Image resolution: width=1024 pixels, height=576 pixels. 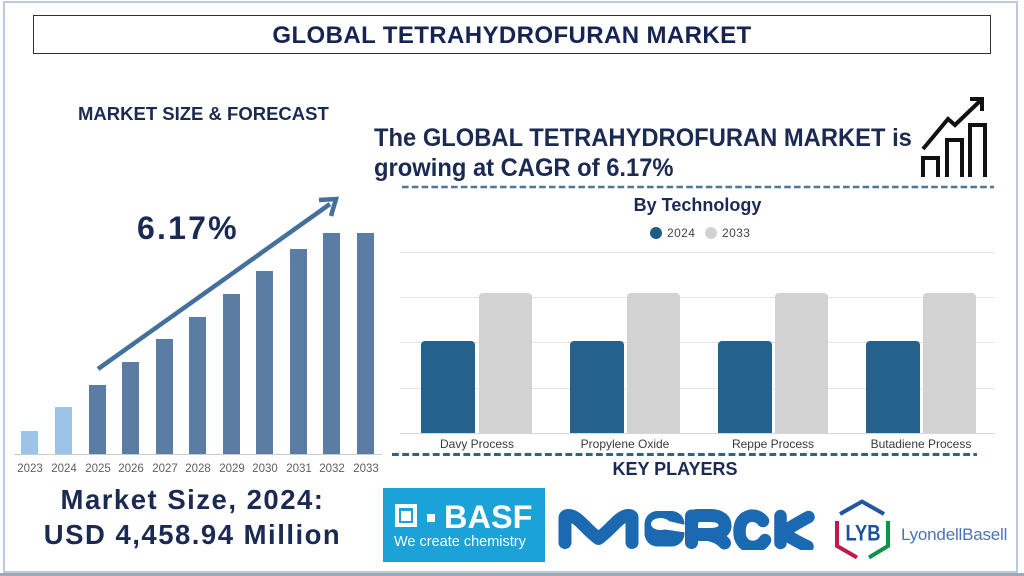 What do you see at coordinates (863, 533) in the screenshot?
I see `svg-text: LYB` at bounding box center [863, 533].